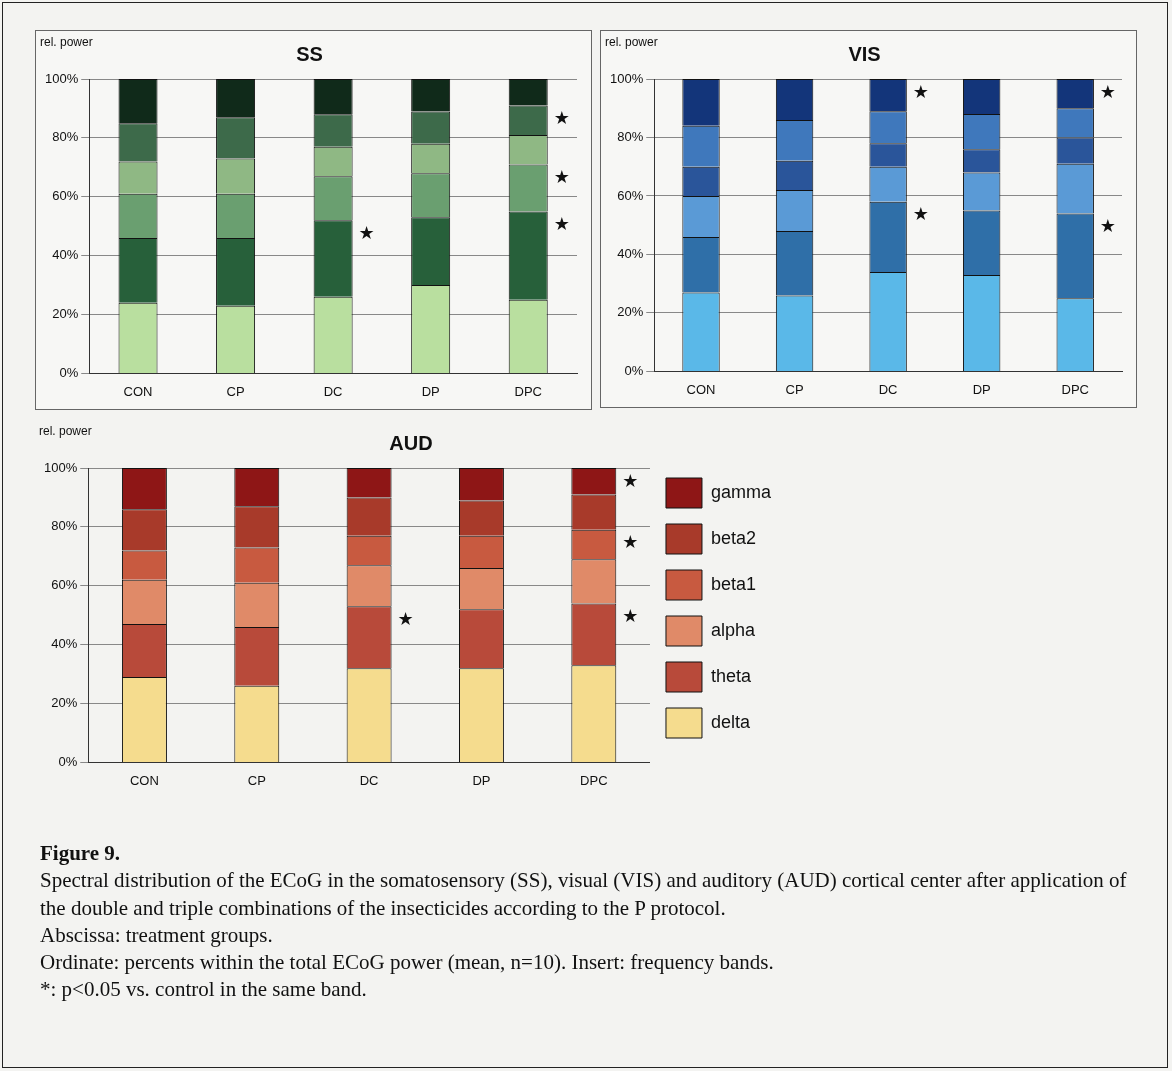 The image size is (1172, 1071). I want to click on legend-label: alpha, so click(733, 629).